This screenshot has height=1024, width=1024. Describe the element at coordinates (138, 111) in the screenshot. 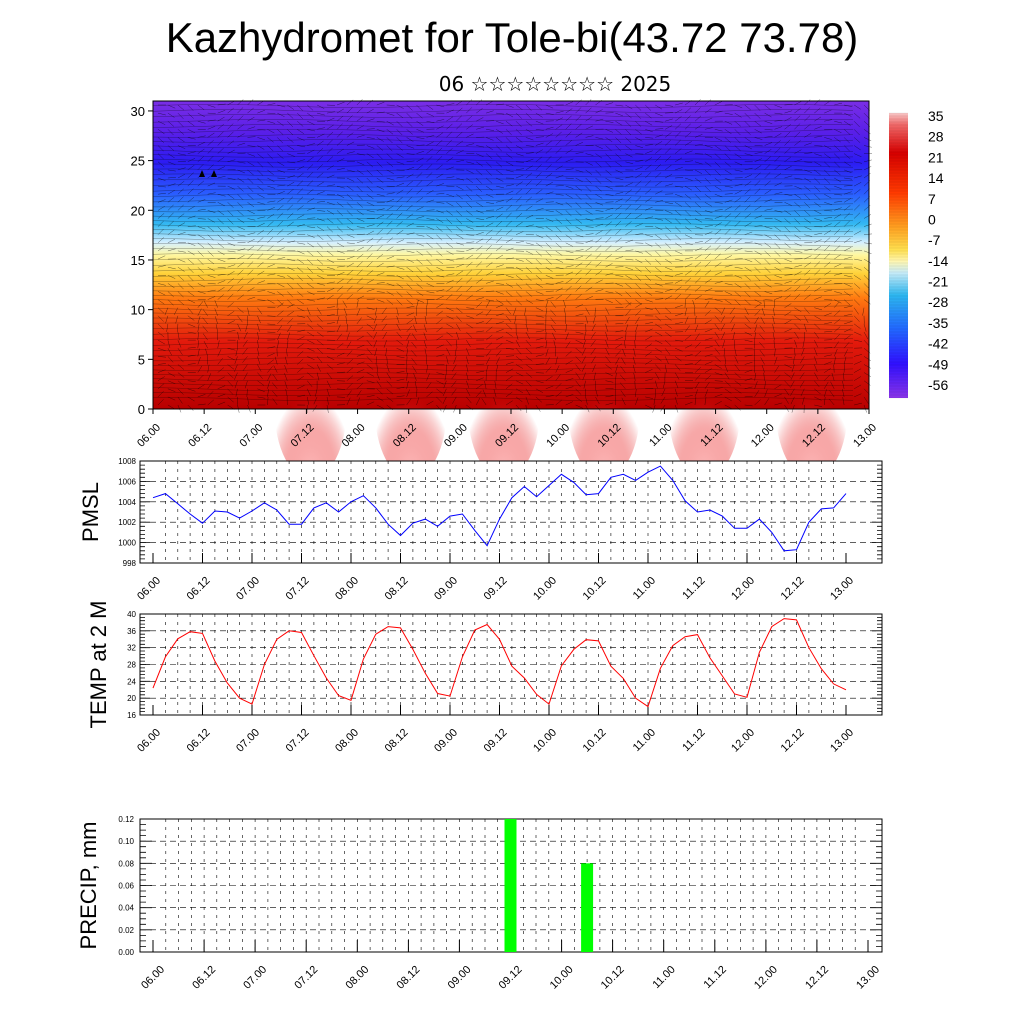

I see `y-tick-label: 30` at that location.